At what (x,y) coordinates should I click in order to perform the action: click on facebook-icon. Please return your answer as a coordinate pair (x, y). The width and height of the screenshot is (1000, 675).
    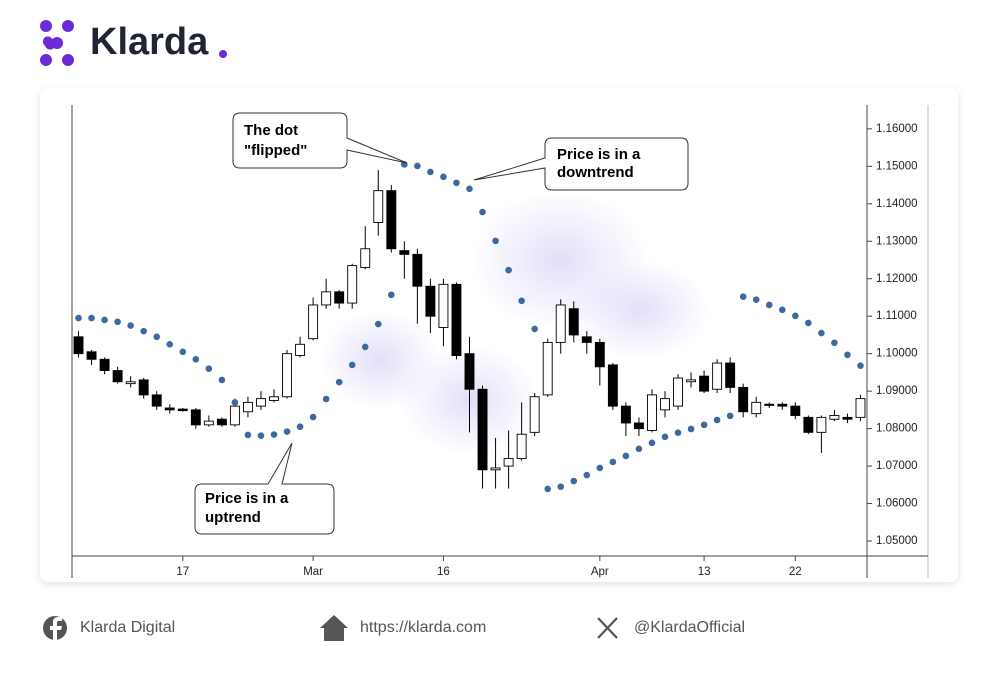
    Looking at the image, I should click on (55, 628).